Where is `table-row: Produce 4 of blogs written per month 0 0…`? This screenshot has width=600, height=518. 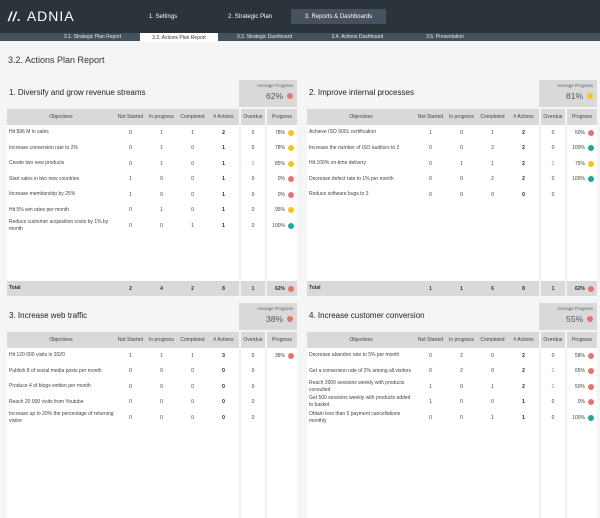
table-row: Produce 4 of blogs written per month 0 0… is located at coordinates (152, 387).